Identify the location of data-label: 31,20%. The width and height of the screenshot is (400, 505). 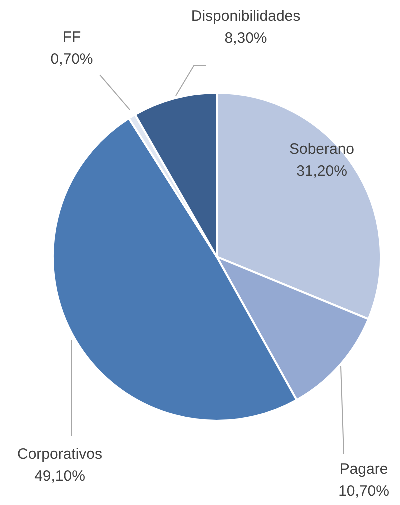
(322, 171).